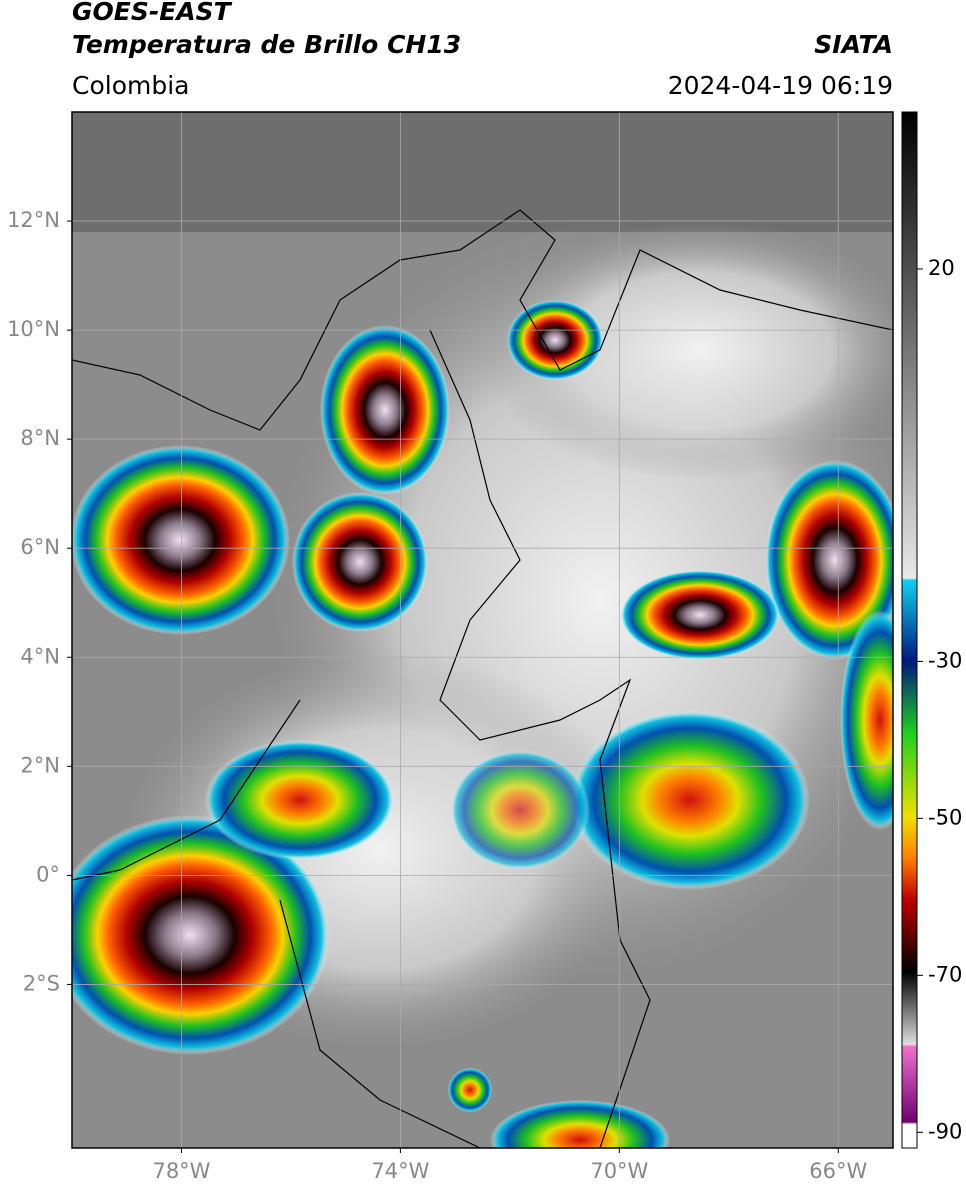 This screenshot has width=966, height=1194. Describe the element at coordinates (266, 44) in the screenshot. I see `subtitle: Temperatura de Brillo CH13` at that location.